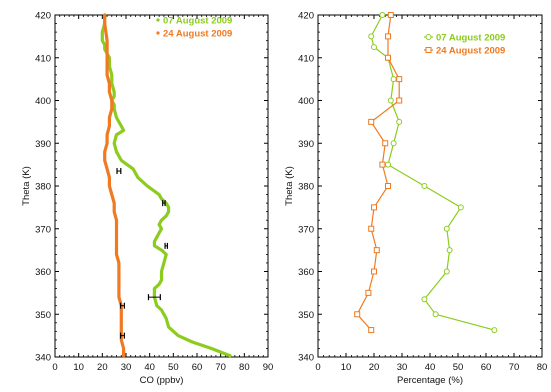 The image size is (551, 392). I want to click on x-tick-label: 90, so click(268, 367).